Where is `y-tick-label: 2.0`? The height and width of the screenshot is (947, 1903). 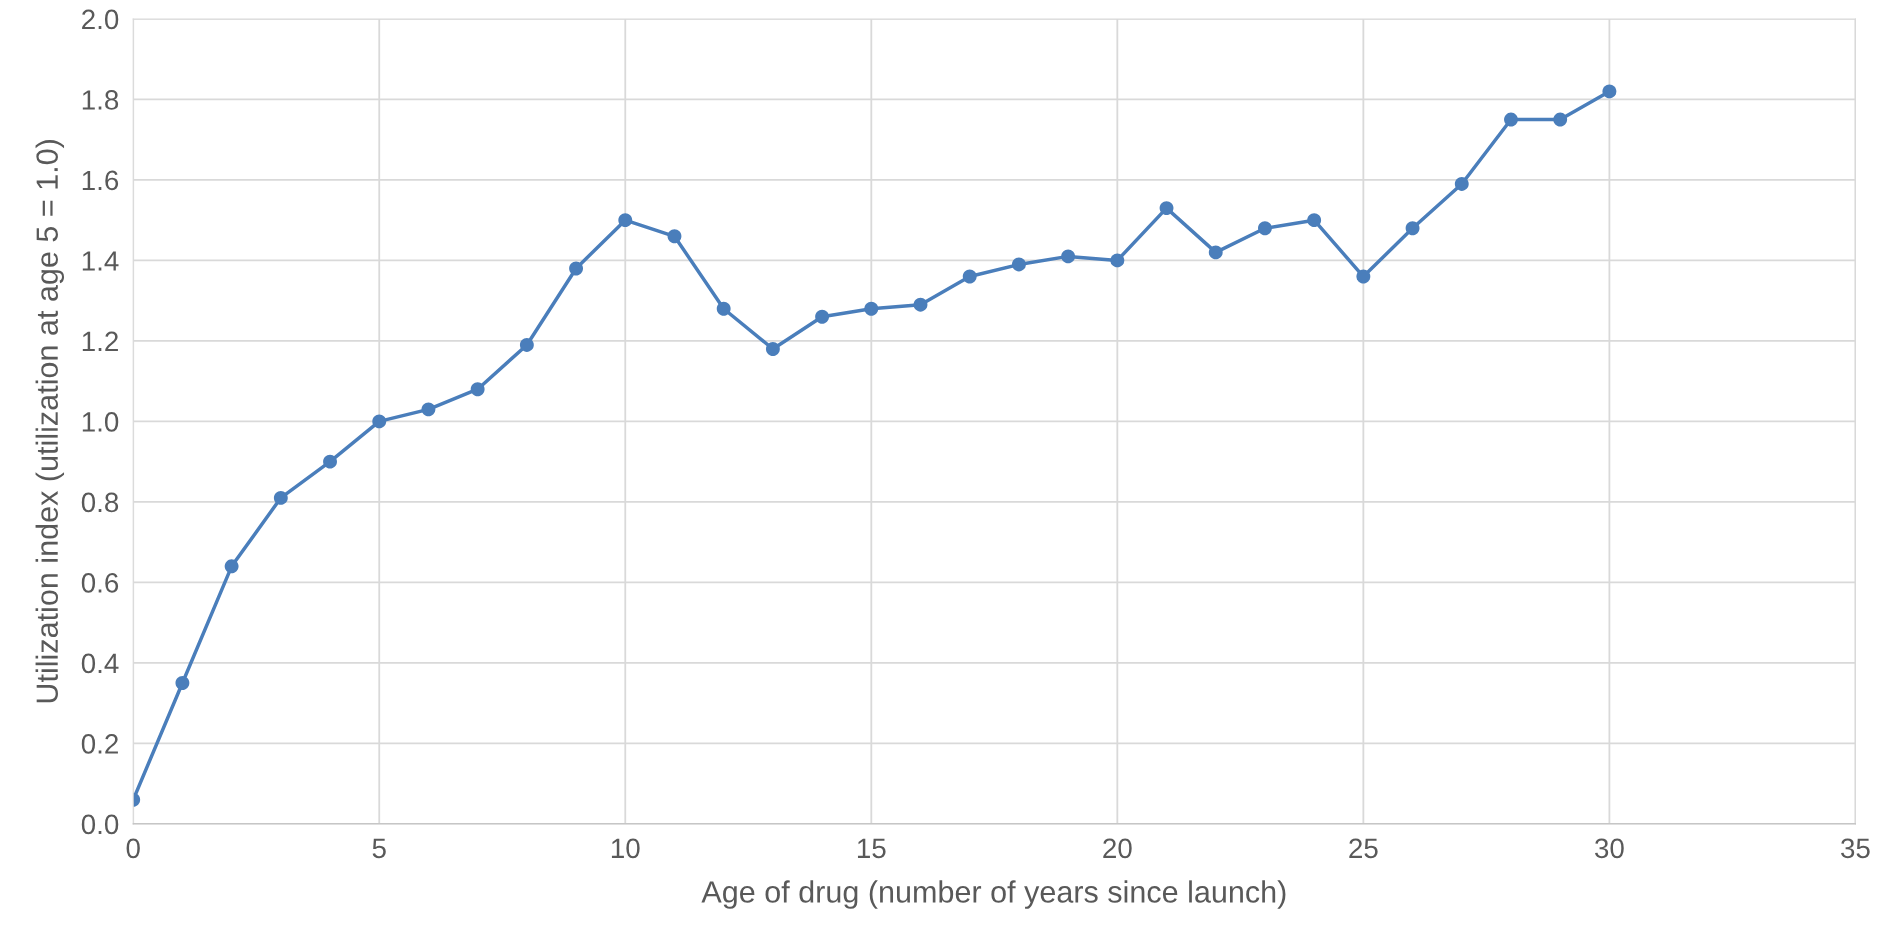 y-tick-label: 2.0 is located at coordinates (100, 19).